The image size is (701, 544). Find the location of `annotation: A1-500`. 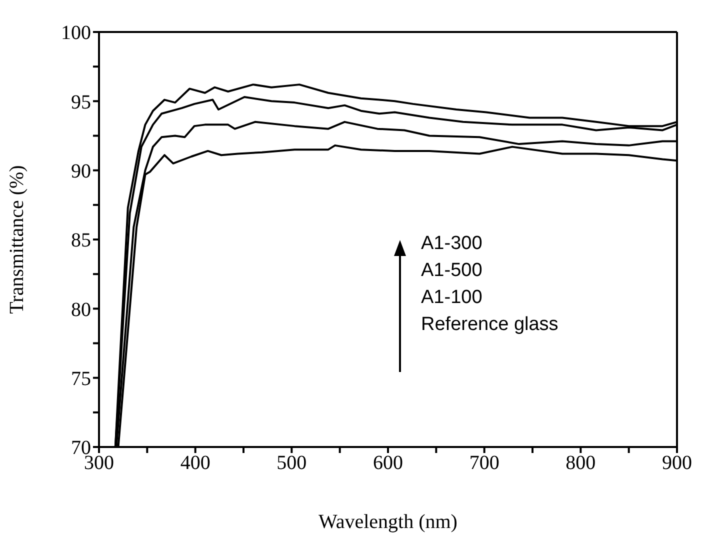

annotation: A1-500 is located at coordinates (452, 271).